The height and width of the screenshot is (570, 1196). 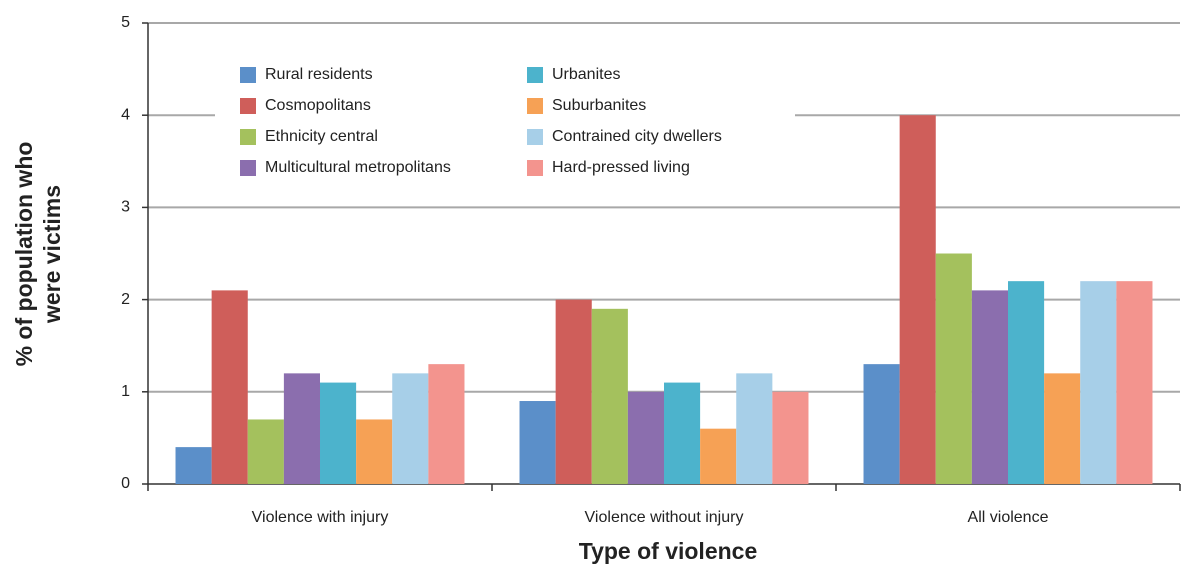 I want to click on legend-label: Contrained city dwellers, so click(x=637, y=136).